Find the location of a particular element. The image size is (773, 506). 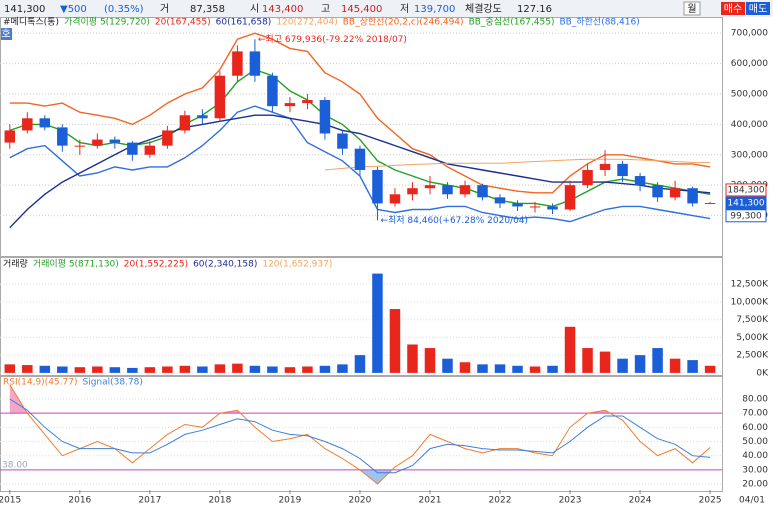

rsi-line is located at coordinates (360, 436).